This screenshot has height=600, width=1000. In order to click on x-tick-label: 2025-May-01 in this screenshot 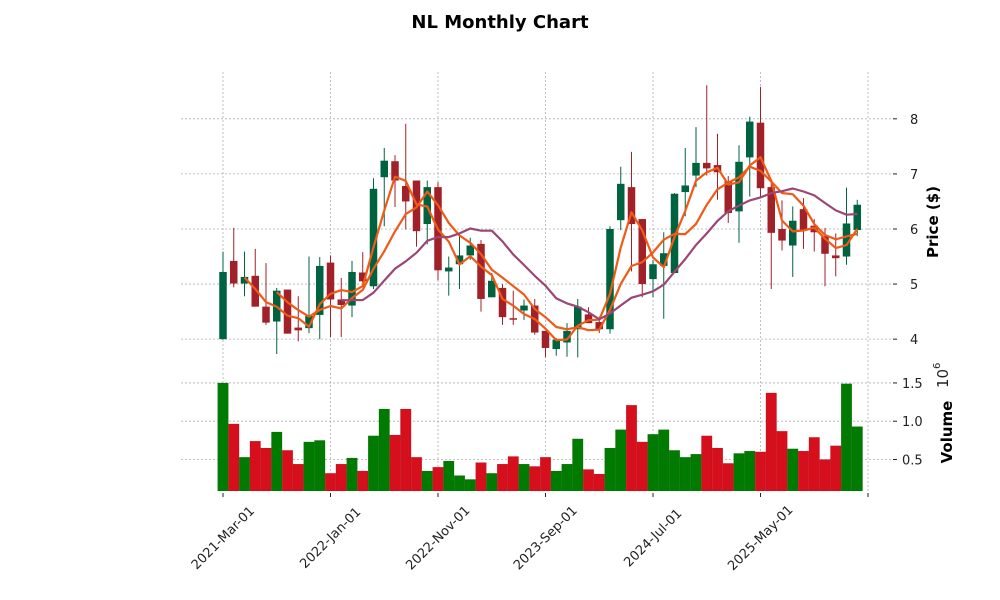, I will do `click(760, 538)`.